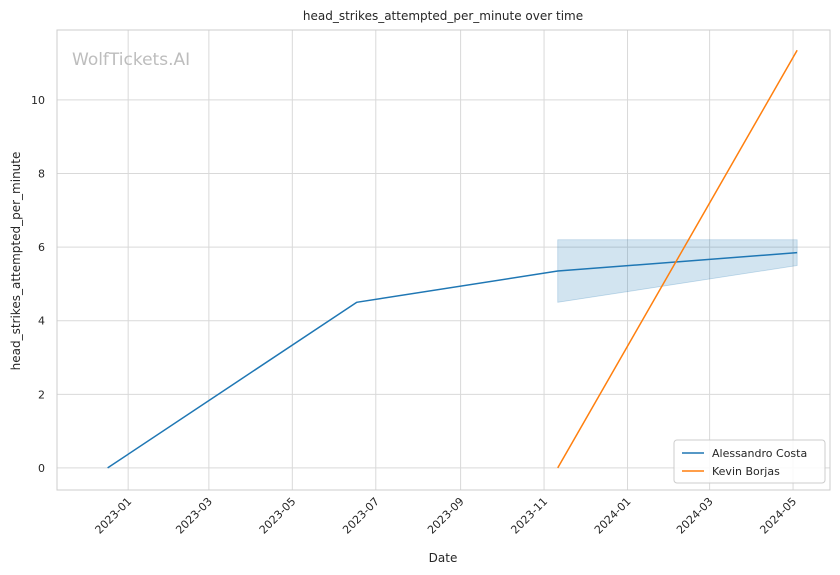  Describe the element at coordinates (41, 247) in the screenshot. I see `y-tick-label: 6` at that location.